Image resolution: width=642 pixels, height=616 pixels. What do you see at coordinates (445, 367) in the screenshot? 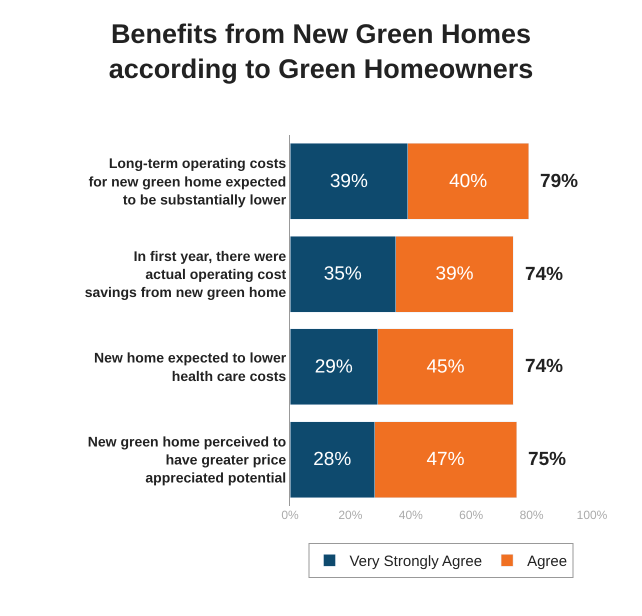
I see `data-label: 45%` at bounding box center [445, 367].